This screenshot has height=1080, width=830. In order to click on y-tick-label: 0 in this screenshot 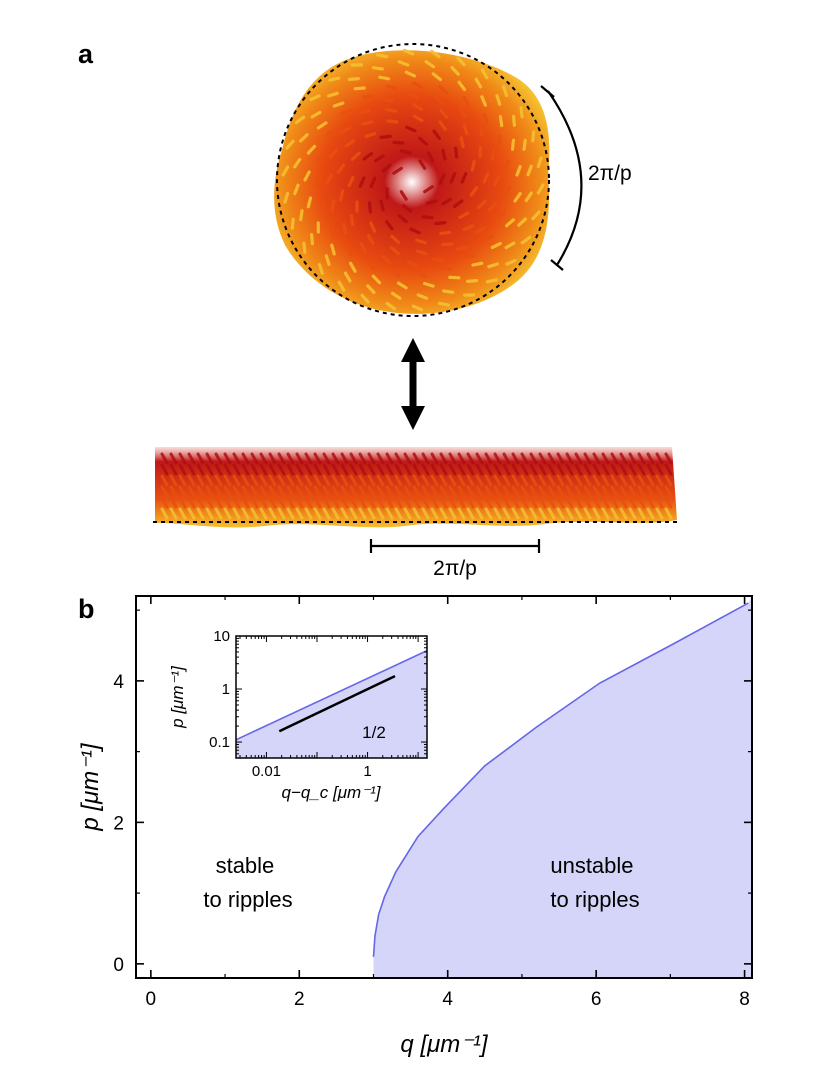, I will do `click(118, 965)`.